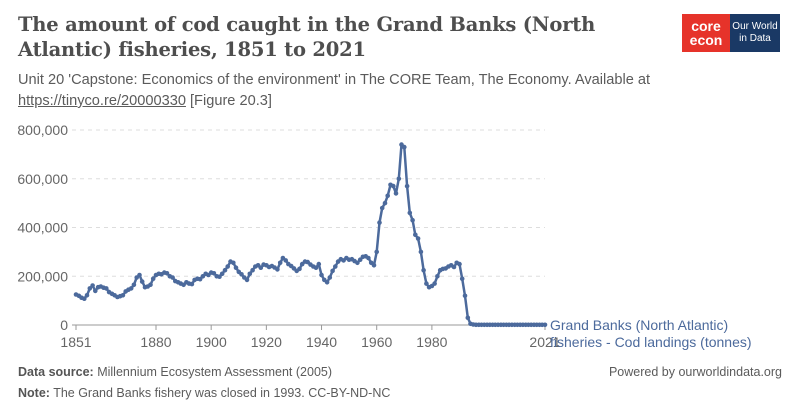 The height and width of the screenshot is (418, 800). I want to click on data-source-text: Millennium Ecosystem Assessment (2005), so click(213, 372).